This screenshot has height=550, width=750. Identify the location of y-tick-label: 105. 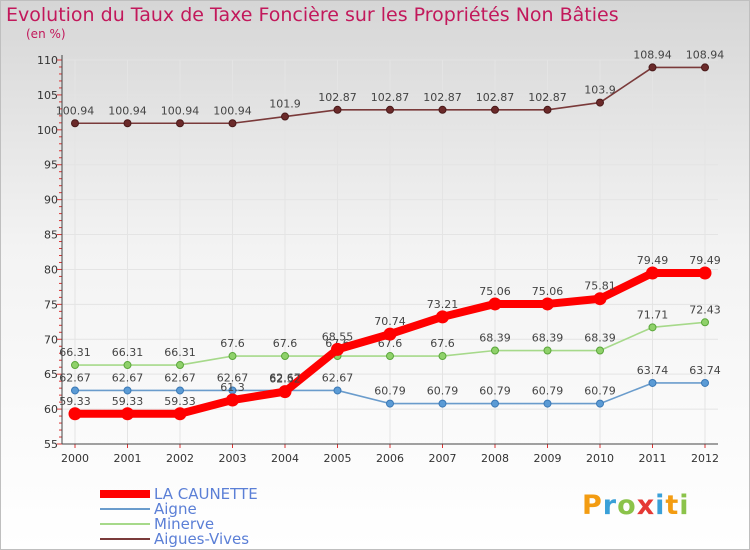
(47, 95).